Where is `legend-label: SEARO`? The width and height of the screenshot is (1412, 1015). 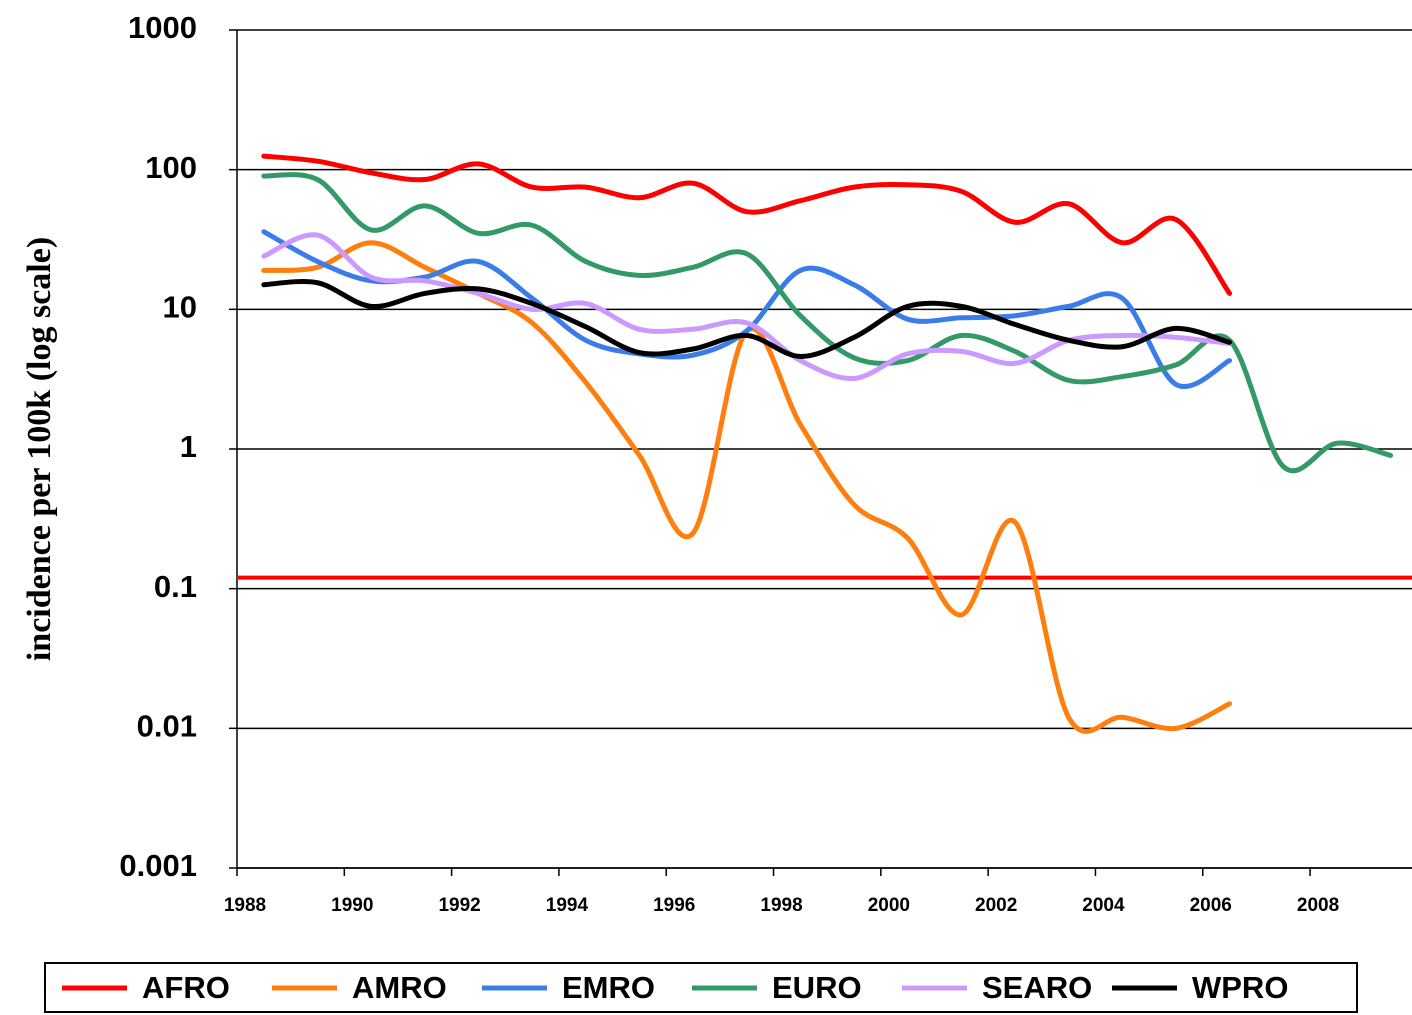 legend-label: SEARO is located at coordinates (1037, 987).